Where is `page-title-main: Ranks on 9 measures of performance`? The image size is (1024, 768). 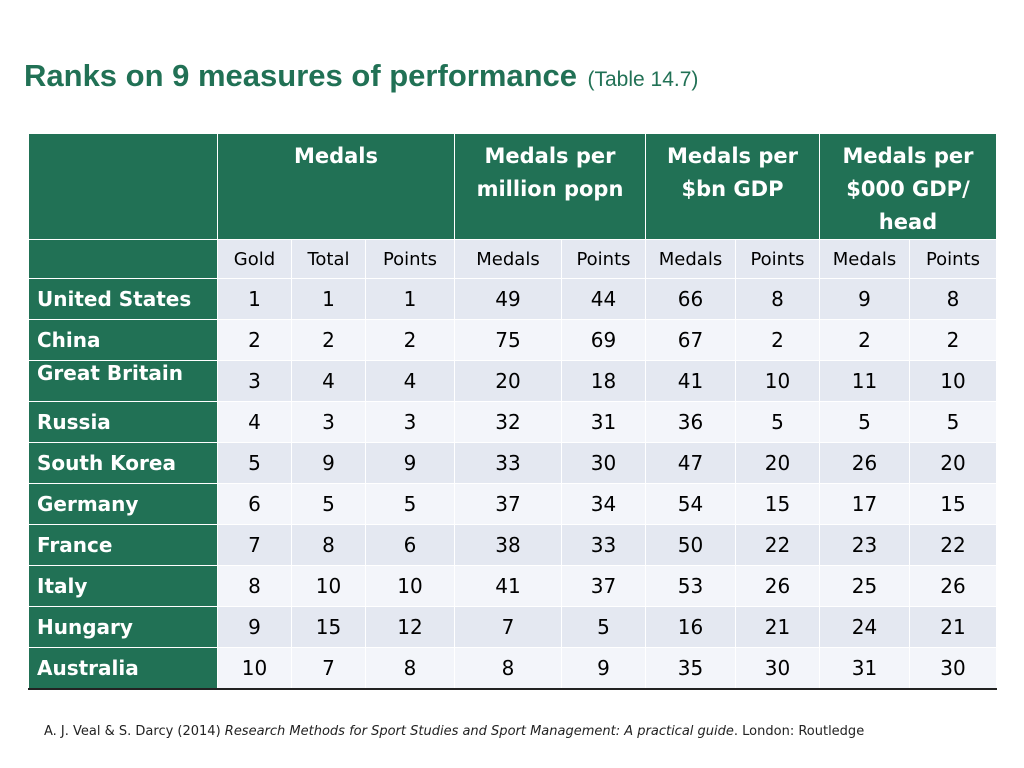 page-title-main: Ranks on 9 measures of performance is located at coordinates (301, 75).